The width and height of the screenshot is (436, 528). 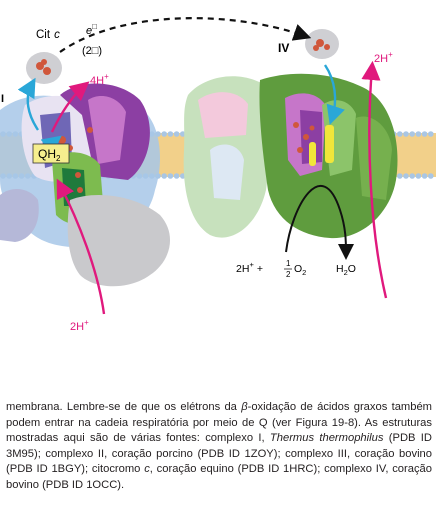 I want to click on cytochrome-c-iv-structure, so click(x=322, y=44).